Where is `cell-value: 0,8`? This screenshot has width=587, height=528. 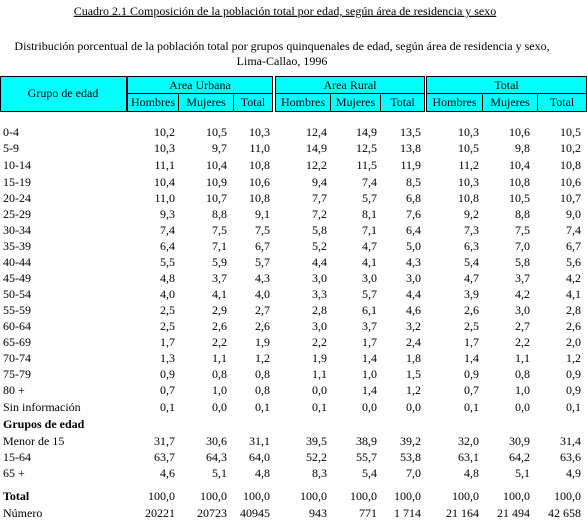
cell-value: 0,8 is located at coordinates (219, 374).